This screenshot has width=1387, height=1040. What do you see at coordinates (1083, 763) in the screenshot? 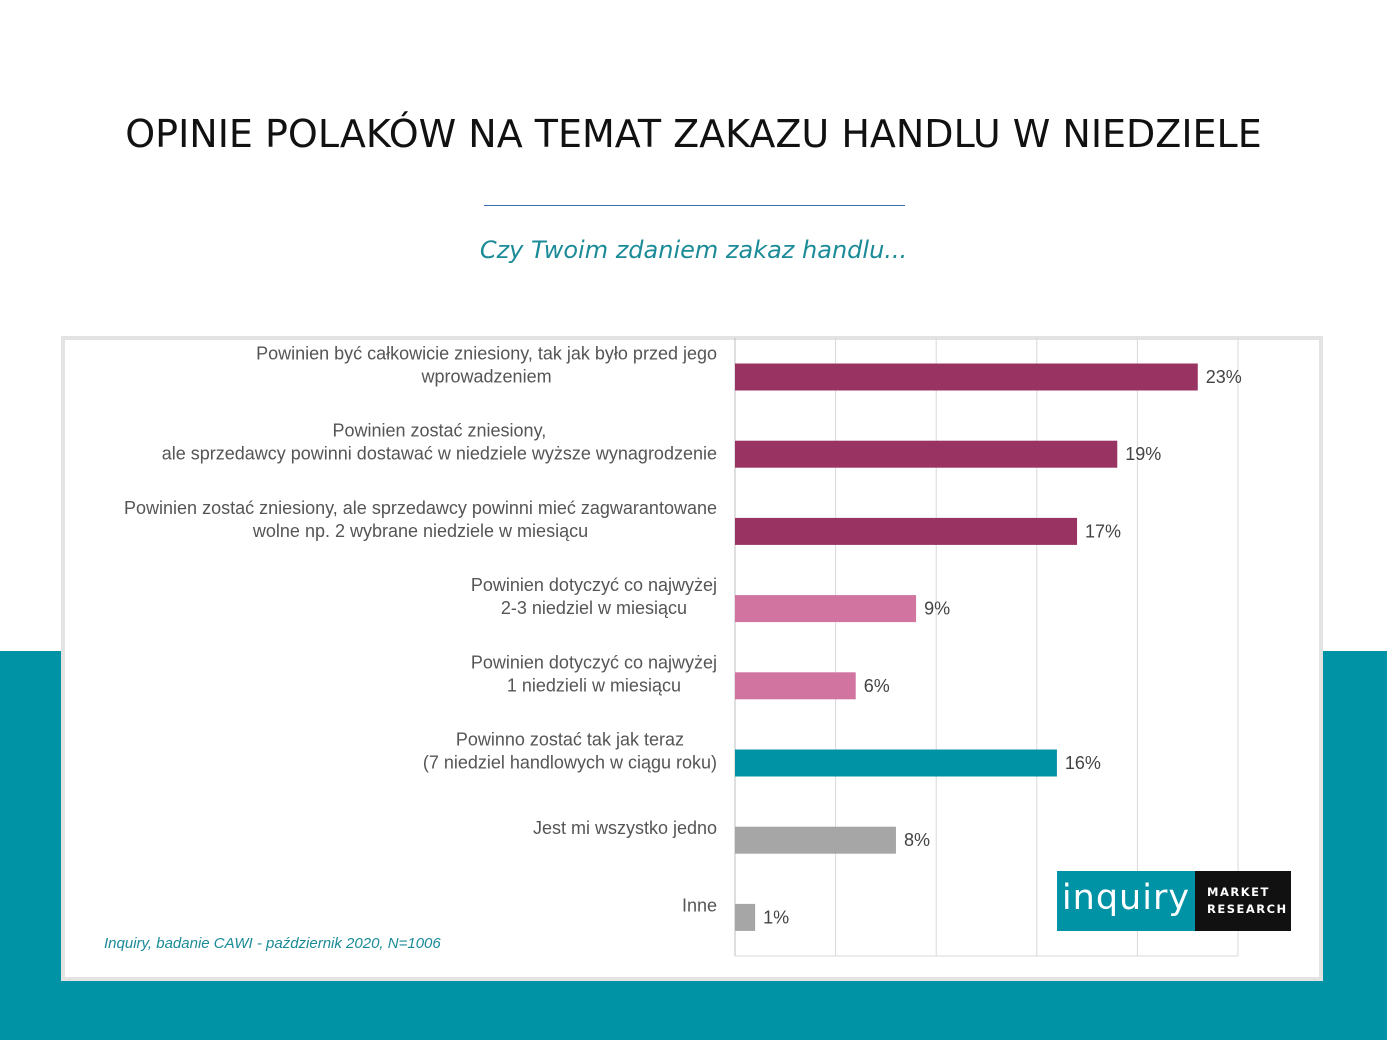
I see `data-label: 16%` at bounding box center [1083, 763].